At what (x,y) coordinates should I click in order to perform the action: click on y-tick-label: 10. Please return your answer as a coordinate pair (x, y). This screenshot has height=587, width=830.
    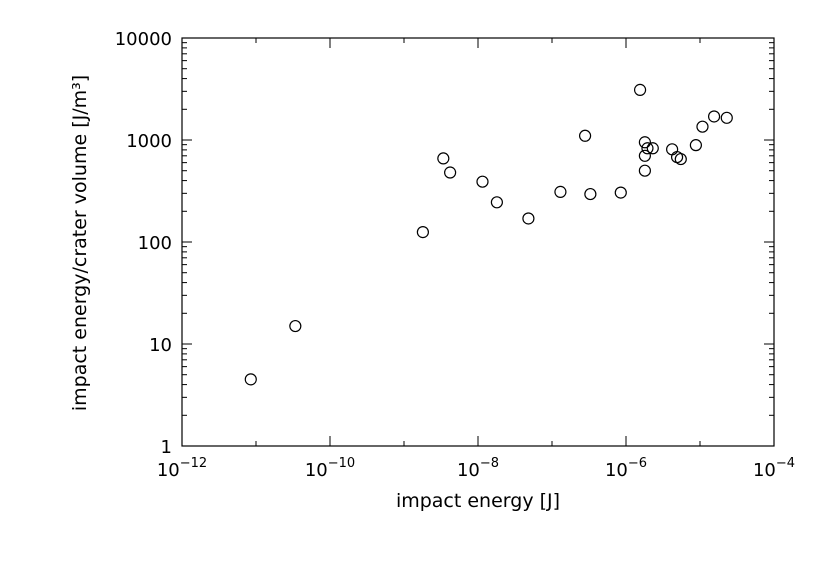
    Looking at the image, I should click on (160, 345).